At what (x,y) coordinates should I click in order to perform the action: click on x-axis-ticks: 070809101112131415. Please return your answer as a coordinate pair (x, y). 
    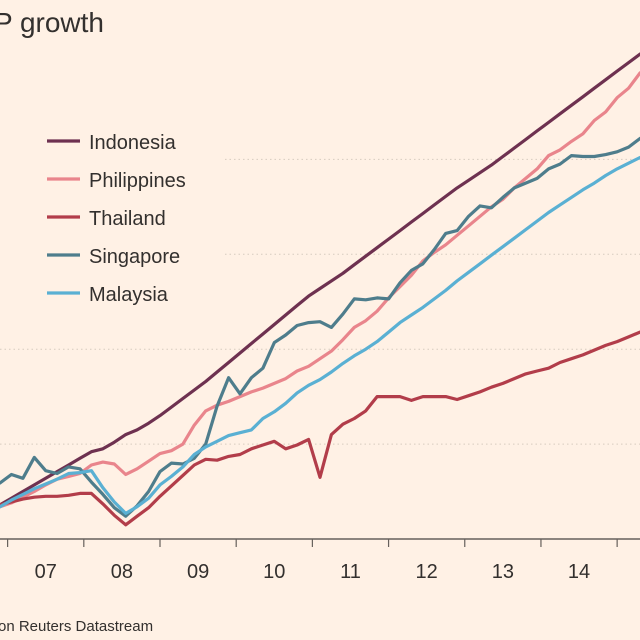
    Looking at the image, I should click on (312, 561).